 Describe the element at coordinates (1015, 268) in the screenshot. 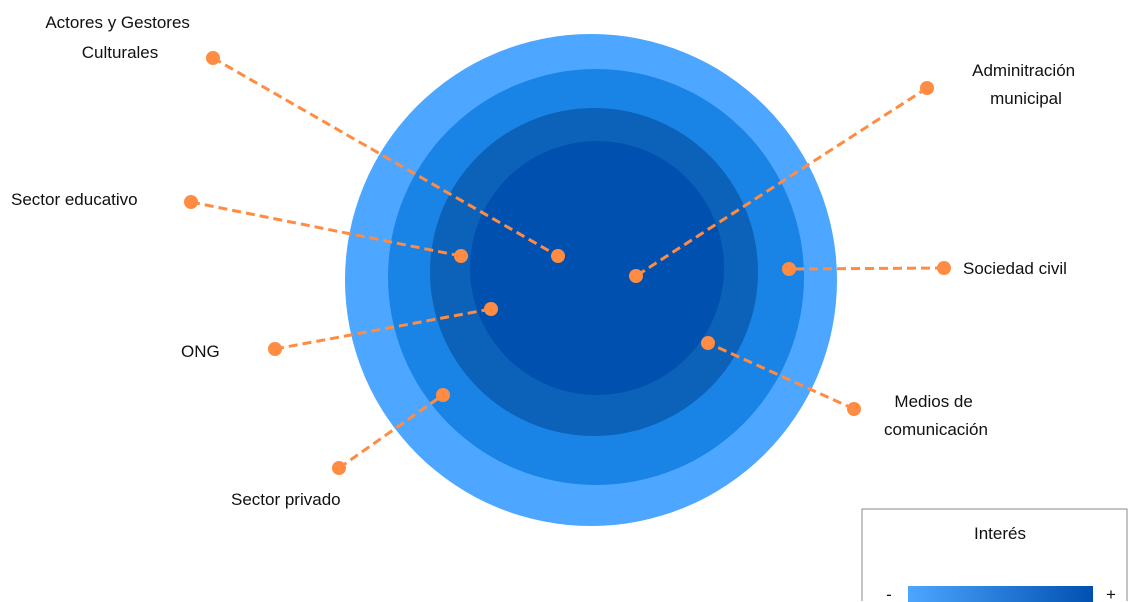

I see `label-sociedad-civil: Sociedad civil` at that location.